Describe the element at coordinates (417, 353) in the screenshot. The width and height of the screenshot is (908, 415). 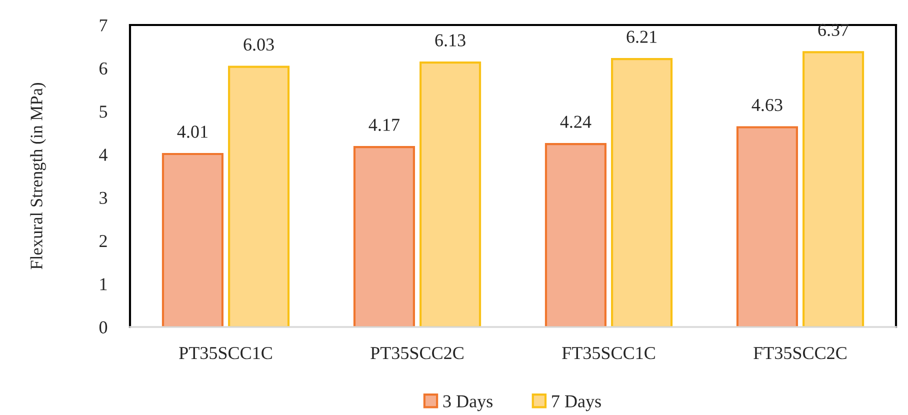
I see `x-tick-label: PT35SCC2C` at that location.